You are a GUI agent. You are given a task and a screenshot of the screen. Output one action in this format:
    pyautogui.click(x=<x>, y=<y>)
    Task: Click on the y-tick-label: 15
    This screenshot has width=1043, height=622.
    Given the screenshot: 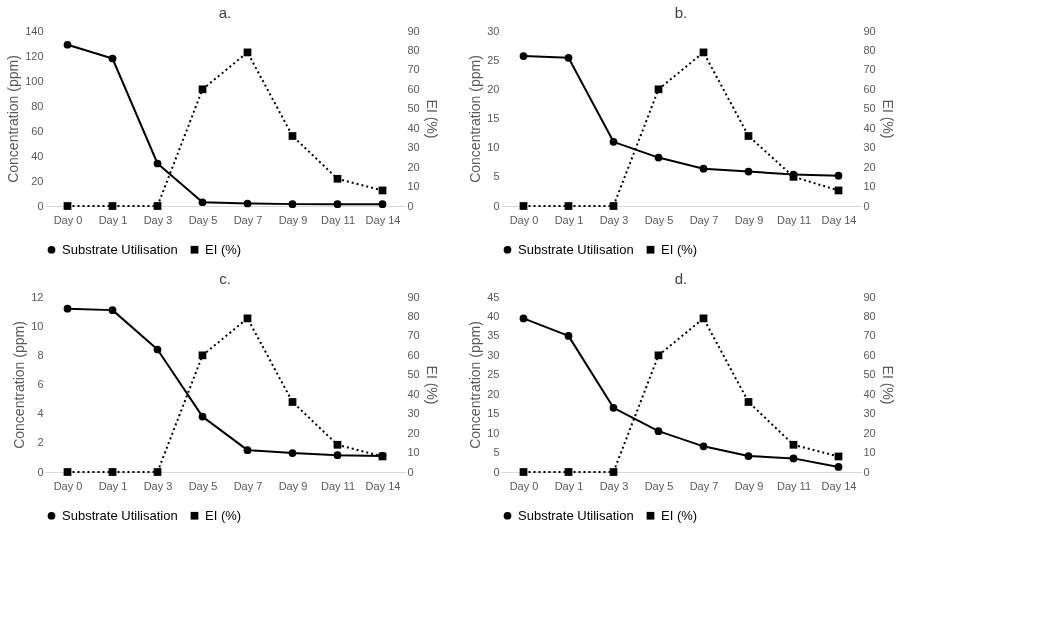 What is the action you would take?
    pyautogui.click(x=493, y=413)
    